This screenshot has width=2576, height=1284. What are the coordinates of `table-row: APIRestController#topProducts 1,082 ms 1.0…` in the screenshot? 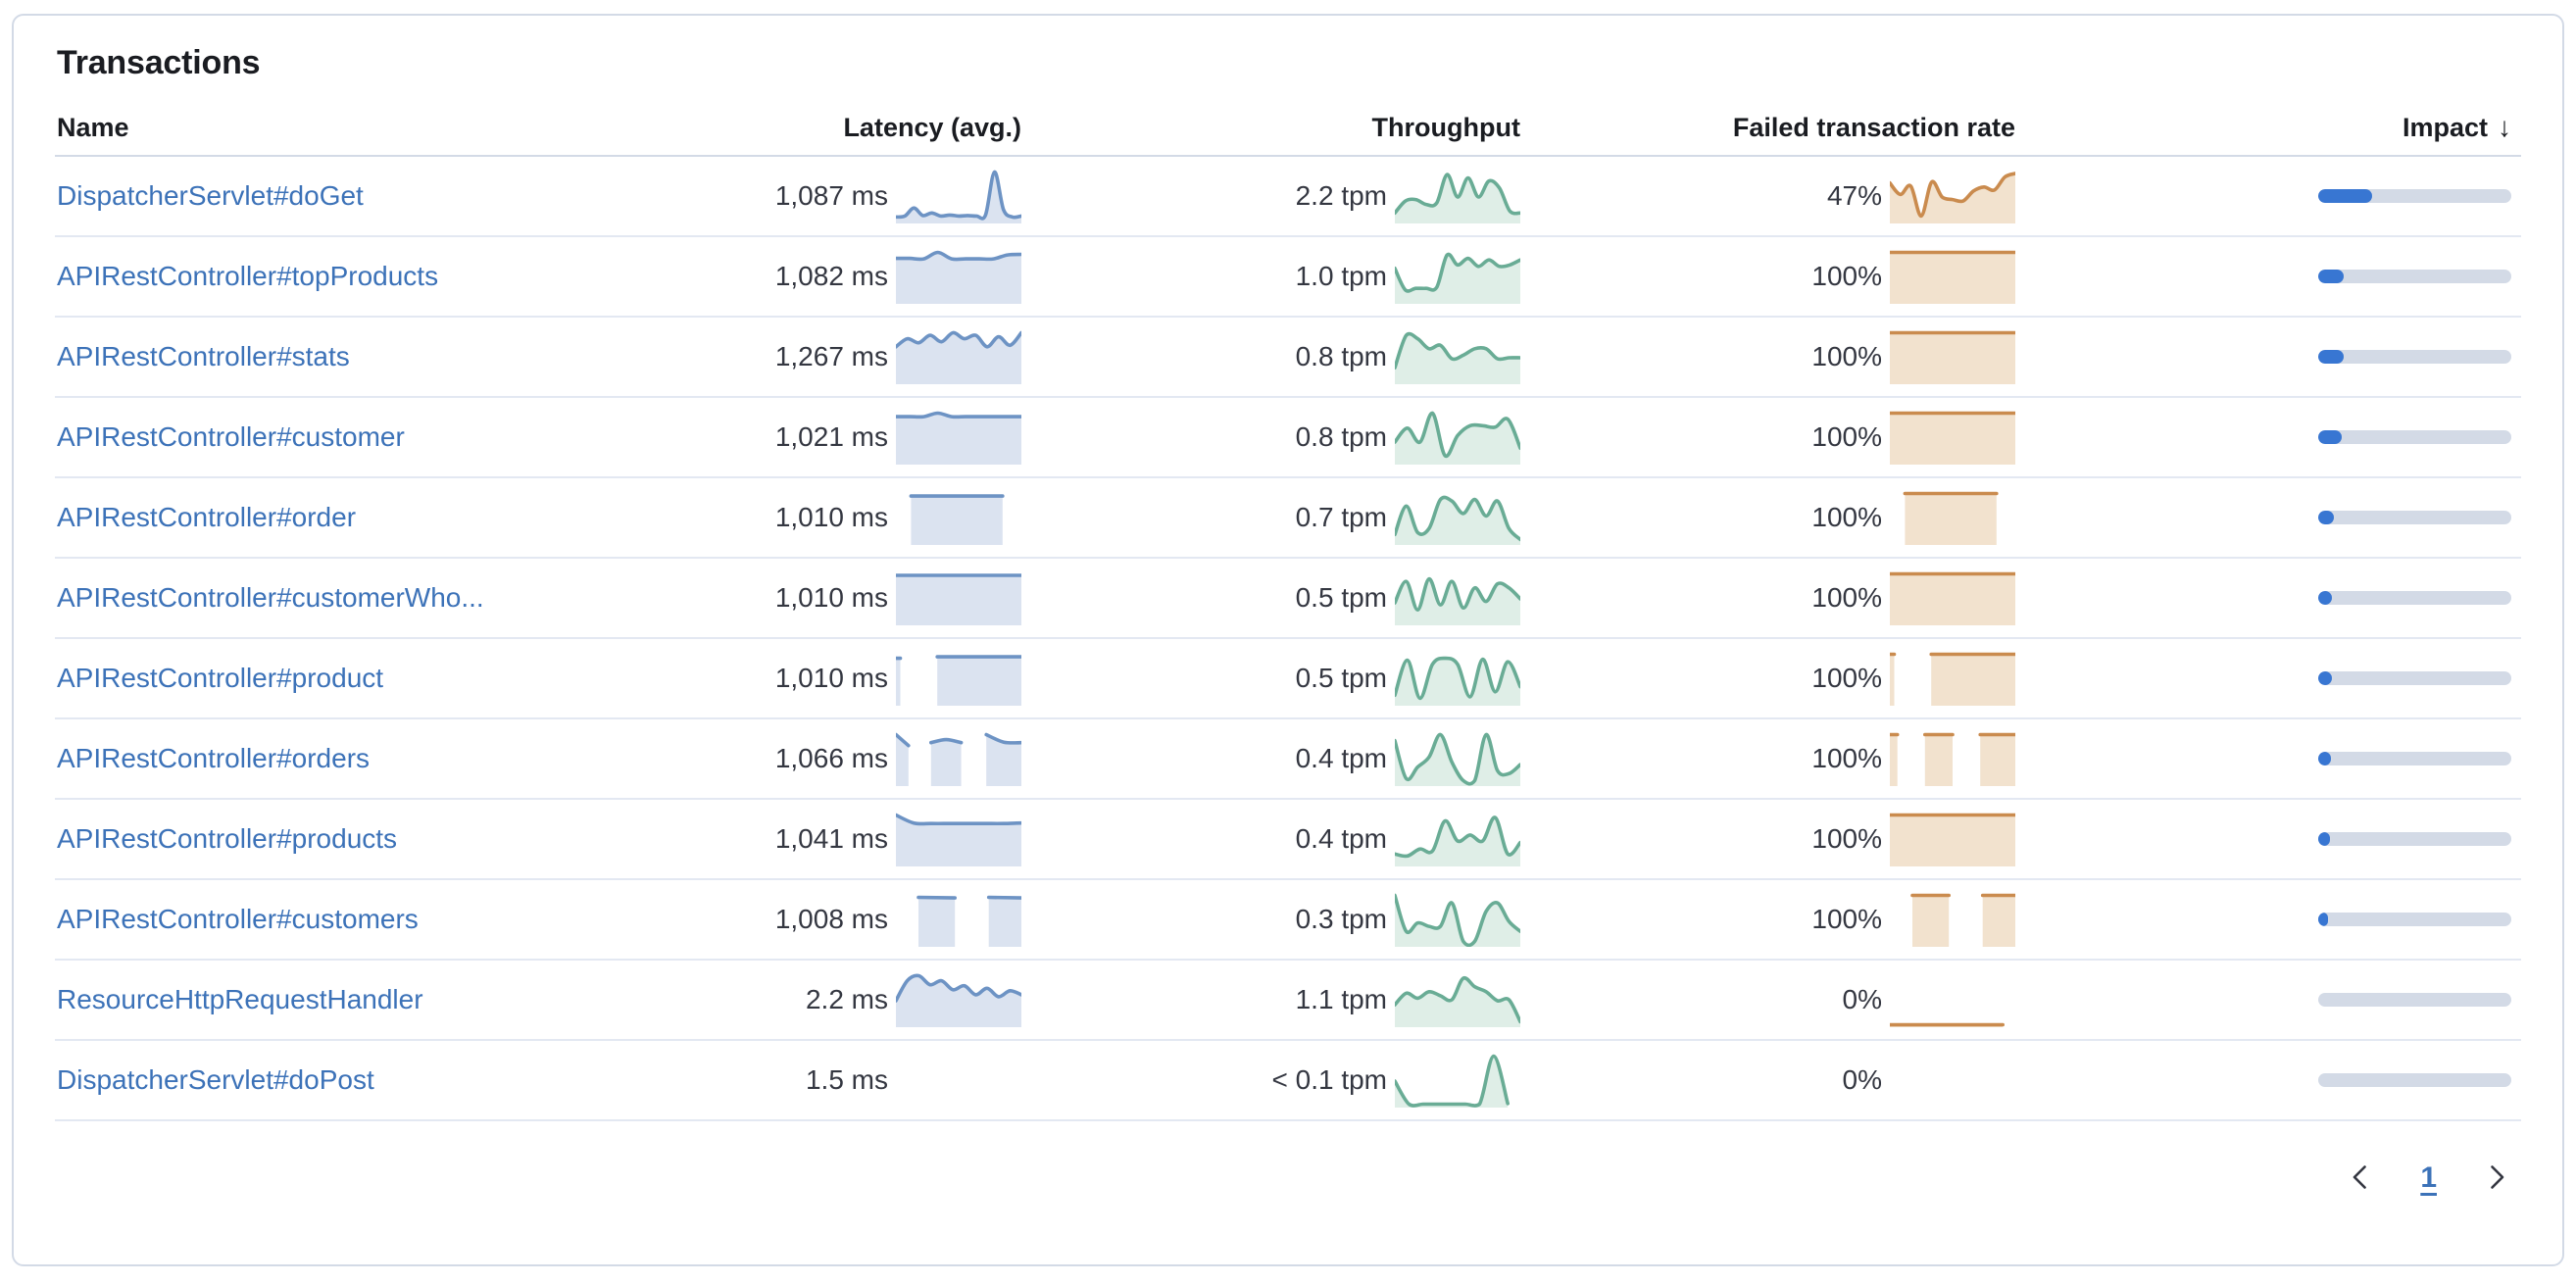 It's located at (1288, 277).